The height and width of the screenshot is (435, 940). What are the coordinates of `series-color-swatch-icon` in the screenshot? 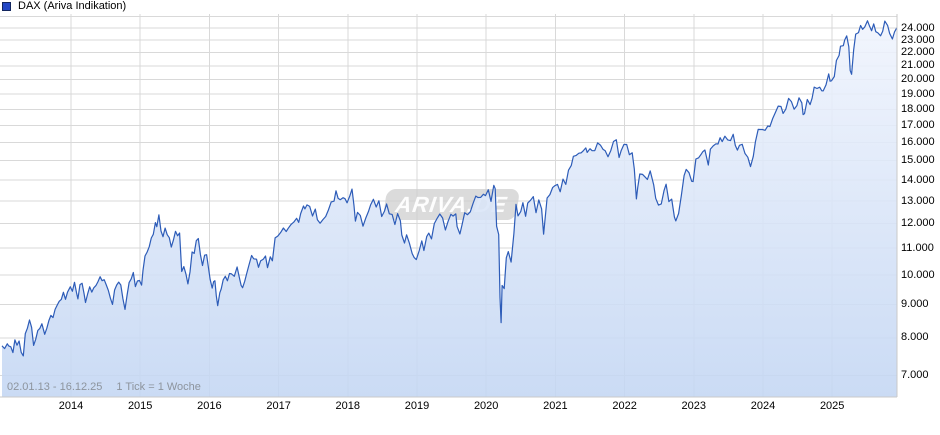 It's located at (6, 6).